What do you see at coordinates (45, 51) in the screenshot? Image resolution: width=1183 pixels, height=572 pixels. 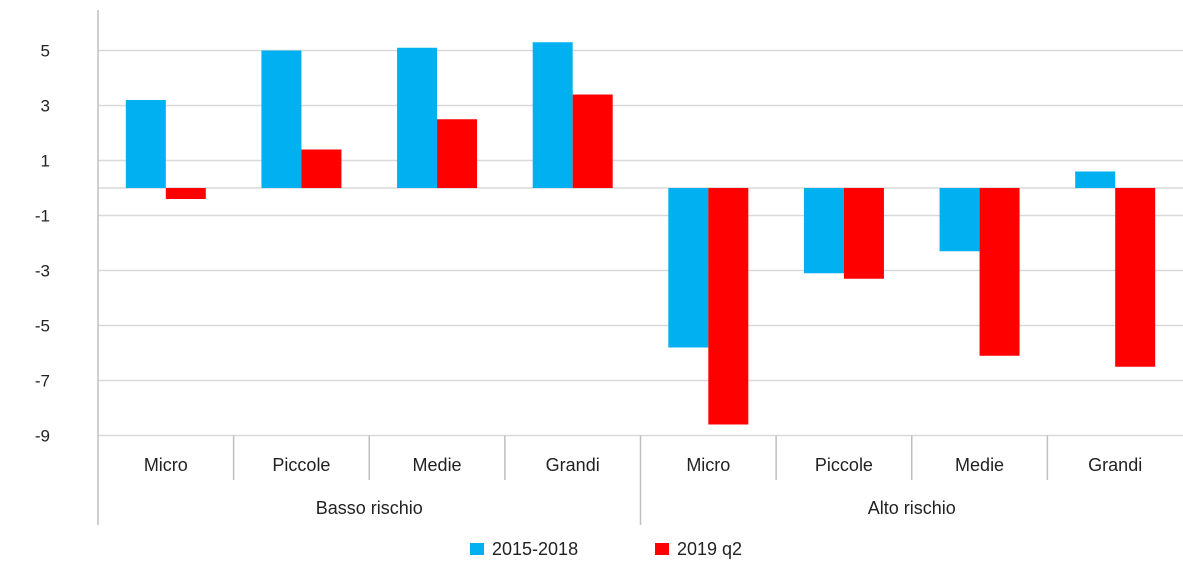 I see `y-tick-label: 5` at bounding box center [45, 51].